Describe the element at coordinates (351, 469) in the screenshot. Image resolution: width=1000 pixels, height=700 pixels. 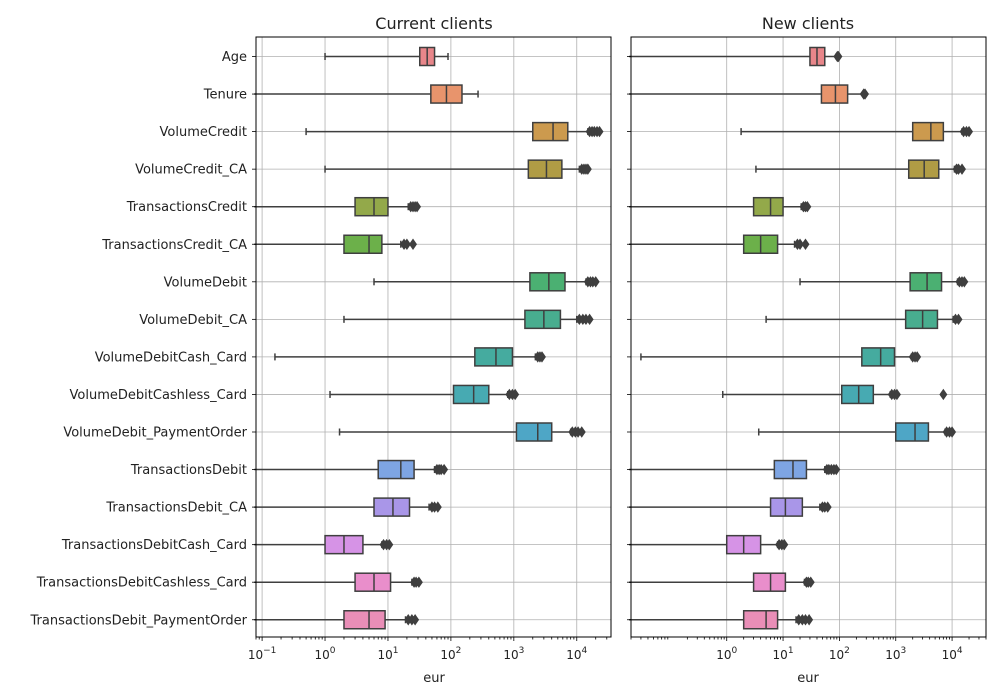
I see `box-transactions-debit` at that location.